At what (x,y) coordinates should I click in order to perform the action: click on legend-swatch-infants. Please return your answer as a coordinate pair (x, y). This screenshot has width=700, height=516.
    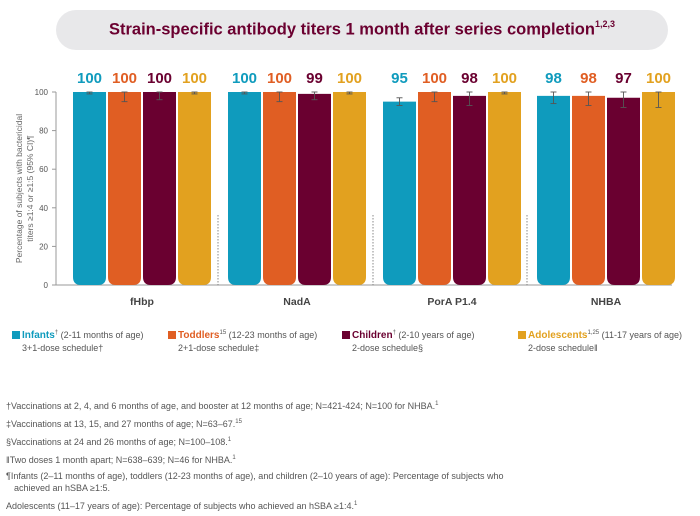
    Looking at the image, I should click on (16, 335).